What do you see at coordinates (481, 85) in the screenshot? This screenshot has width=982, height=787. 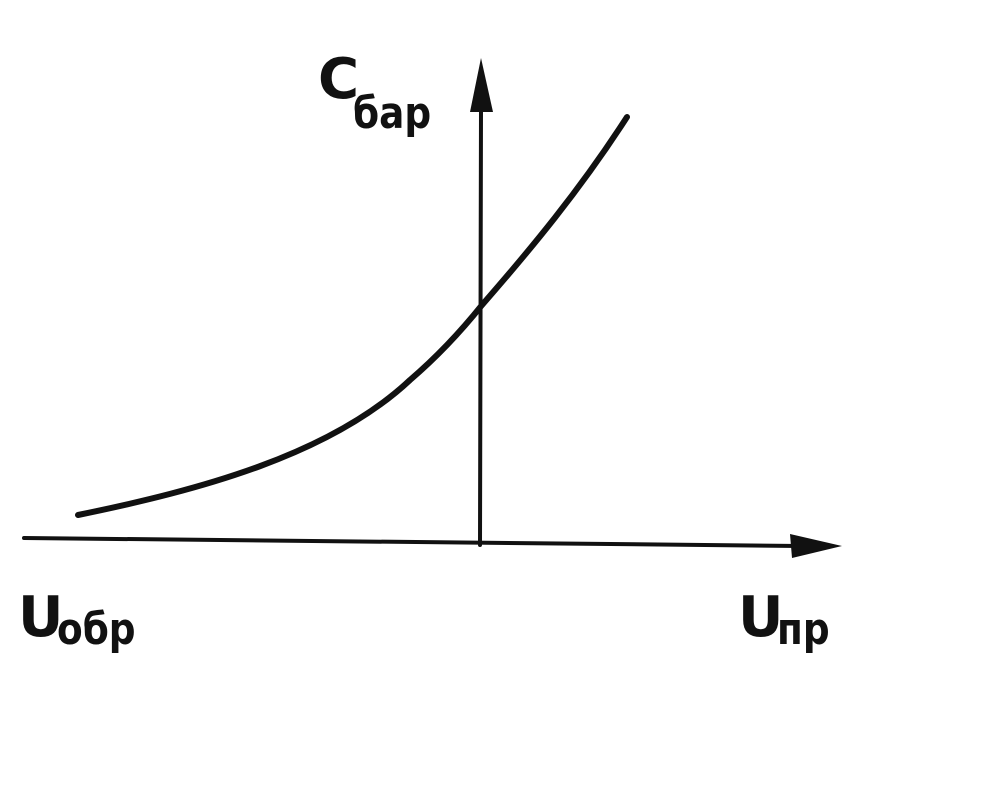 I see `y-axis-arrowhead` at bounding box center [481, 85].